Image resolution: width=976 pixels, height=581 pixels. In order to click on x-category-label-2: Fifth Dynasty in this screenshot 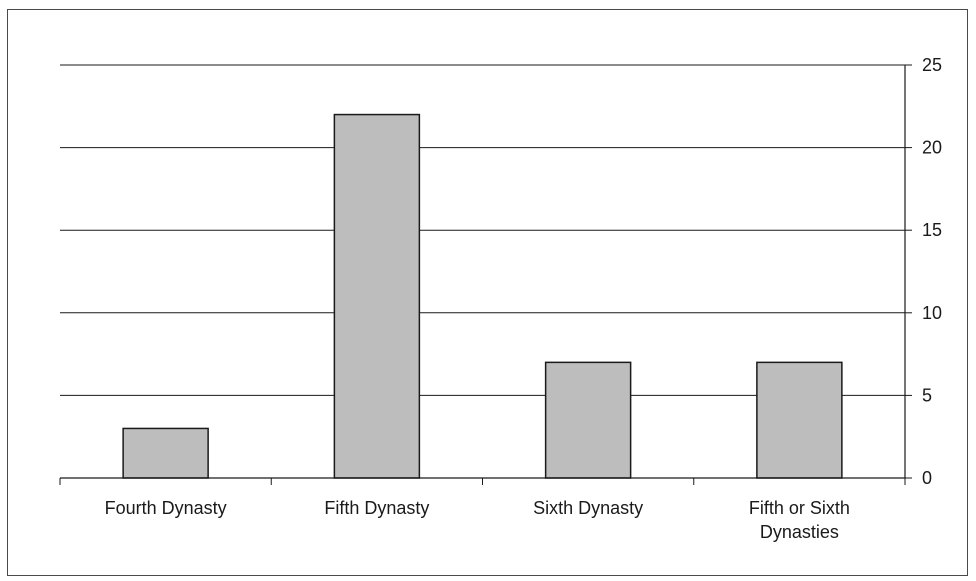, I will do `click(376, 508)`.